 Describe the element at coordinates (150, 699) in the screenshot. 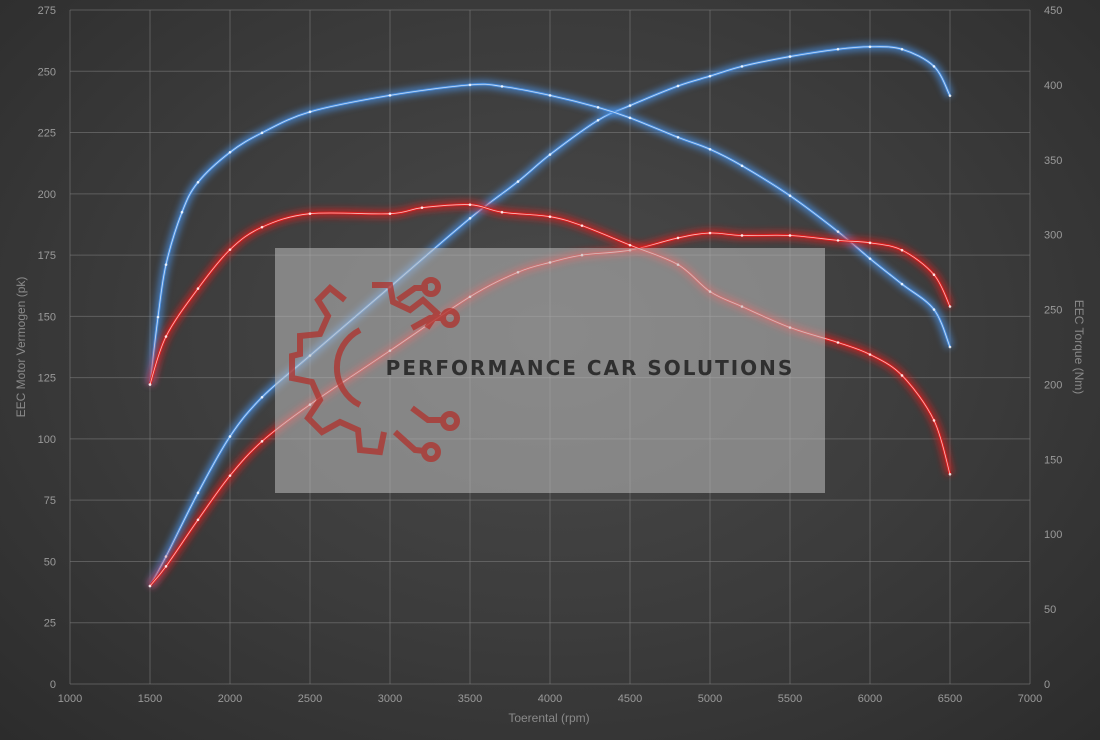

I see `x-tick-label: 1500` at that location.